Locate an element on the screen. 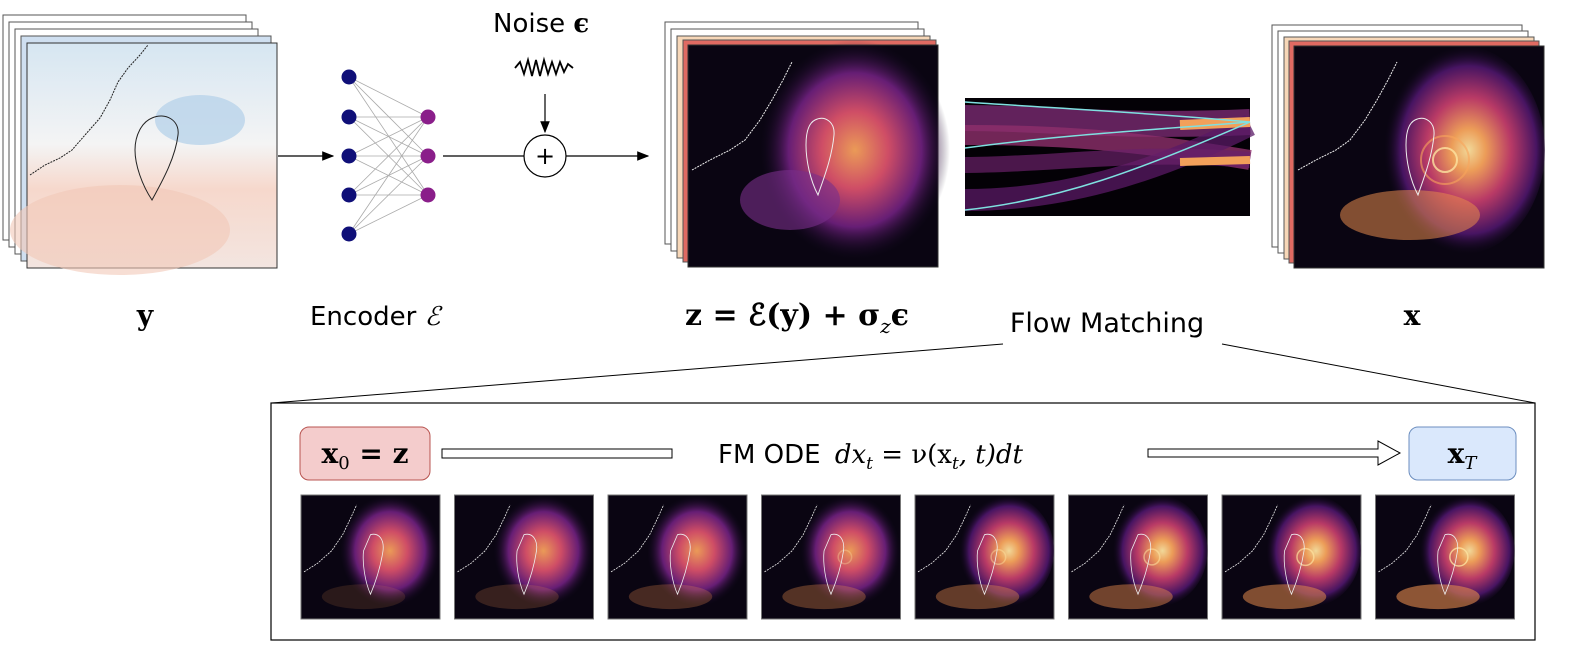 The image size is (1587, 652). y-label: y is located at coordinates (145, 315).